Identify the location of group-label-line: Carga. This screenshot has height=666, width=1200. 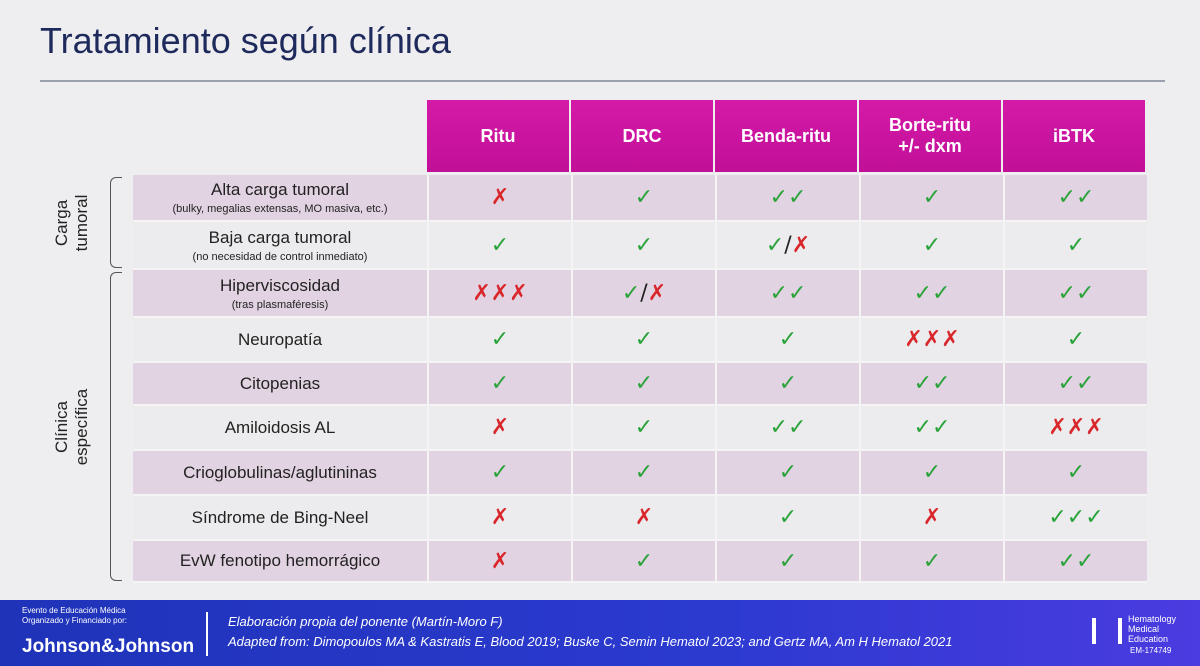
(61, 222).